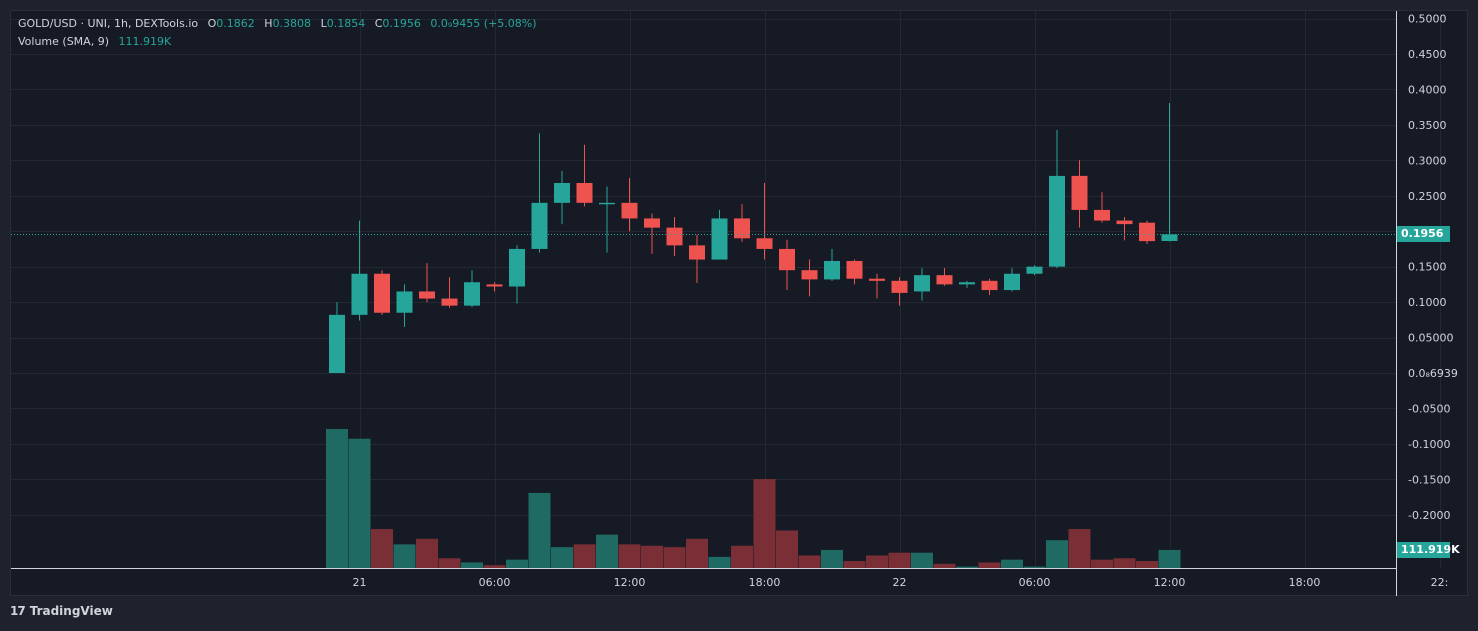 Image resolution: width=1478 pixels, height=631 pixels. I want to click on volume-legend: Volume (SMA, 9) 111.919K, so click(97, 41).